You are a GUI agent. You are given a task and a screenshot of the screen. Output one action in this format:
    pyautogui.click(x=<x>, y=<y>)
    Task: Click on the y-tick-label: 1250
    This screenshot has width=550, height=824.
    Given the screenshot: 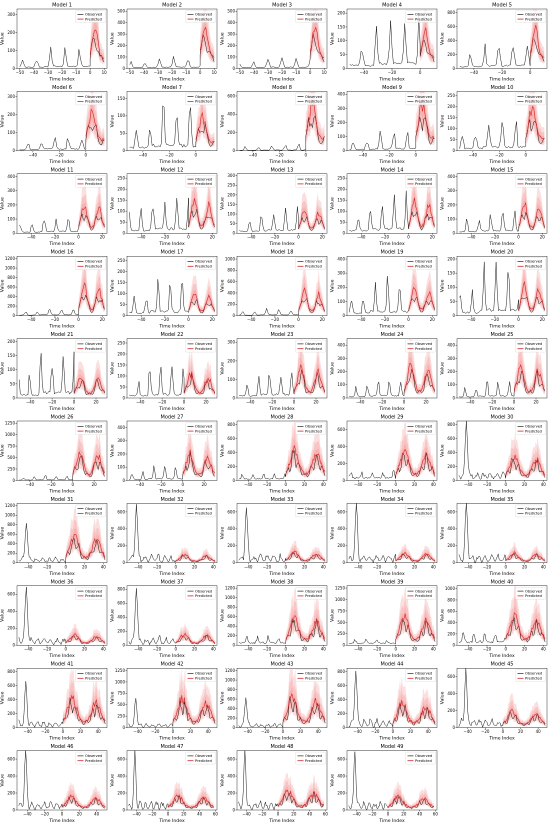 What is the action you would take?
    pyautogui.click(x=120, y=670)
    